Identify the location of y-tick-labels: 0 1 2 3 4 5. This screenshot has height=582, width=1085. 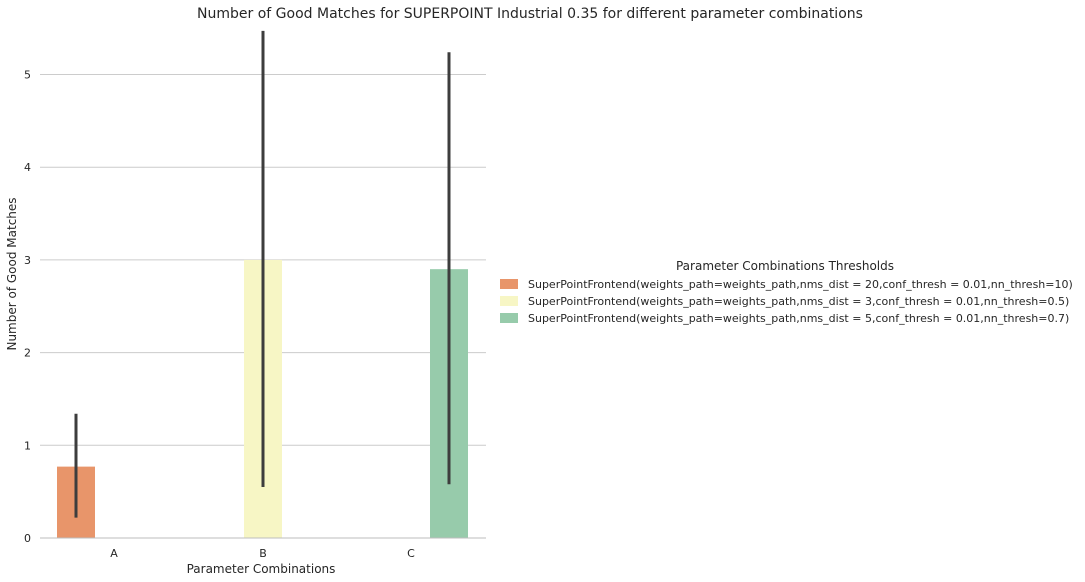
(27, 307).